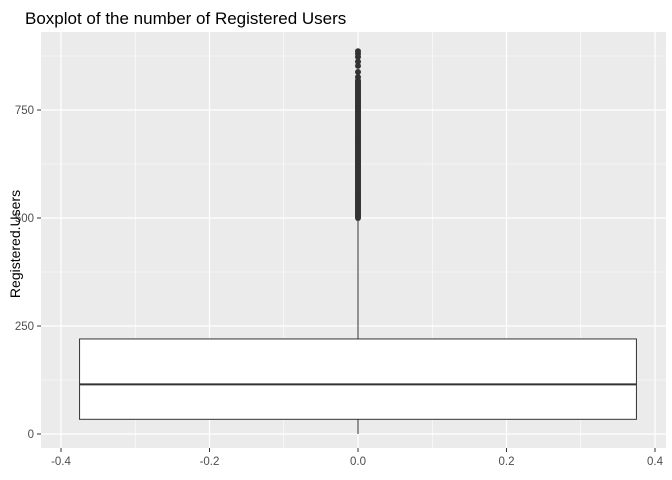 This screenshot has width=672, height=480. What do you see at coordinates (24, 219) in the screenshot?
I see `y-tick-label: 500` at bounding box center [24, 219].